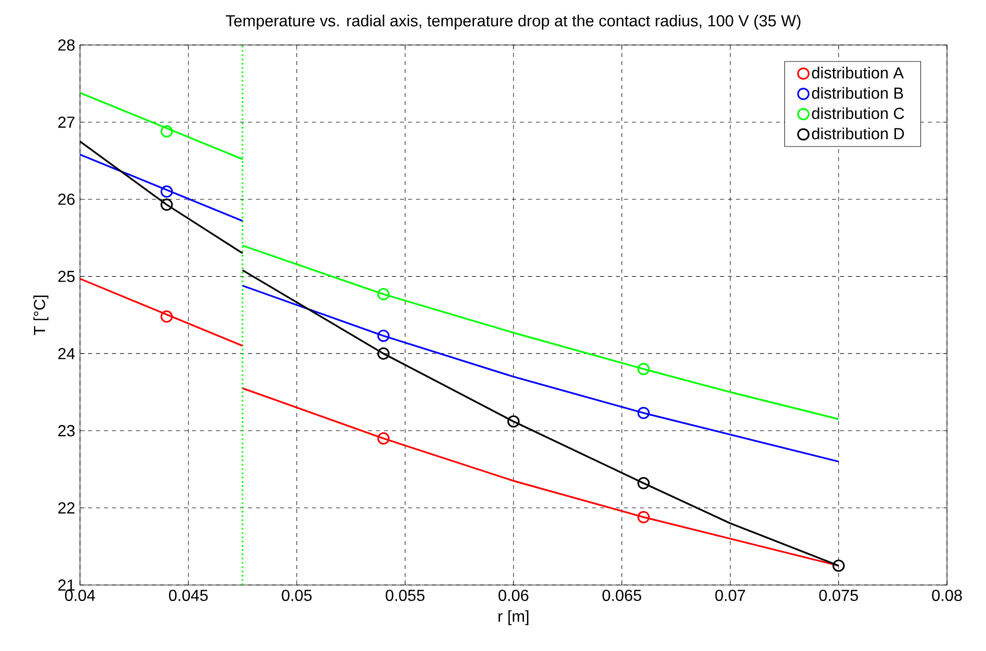 The image size is (986, 651). I want to click on legend-label: distribution C, so click(858, 113).